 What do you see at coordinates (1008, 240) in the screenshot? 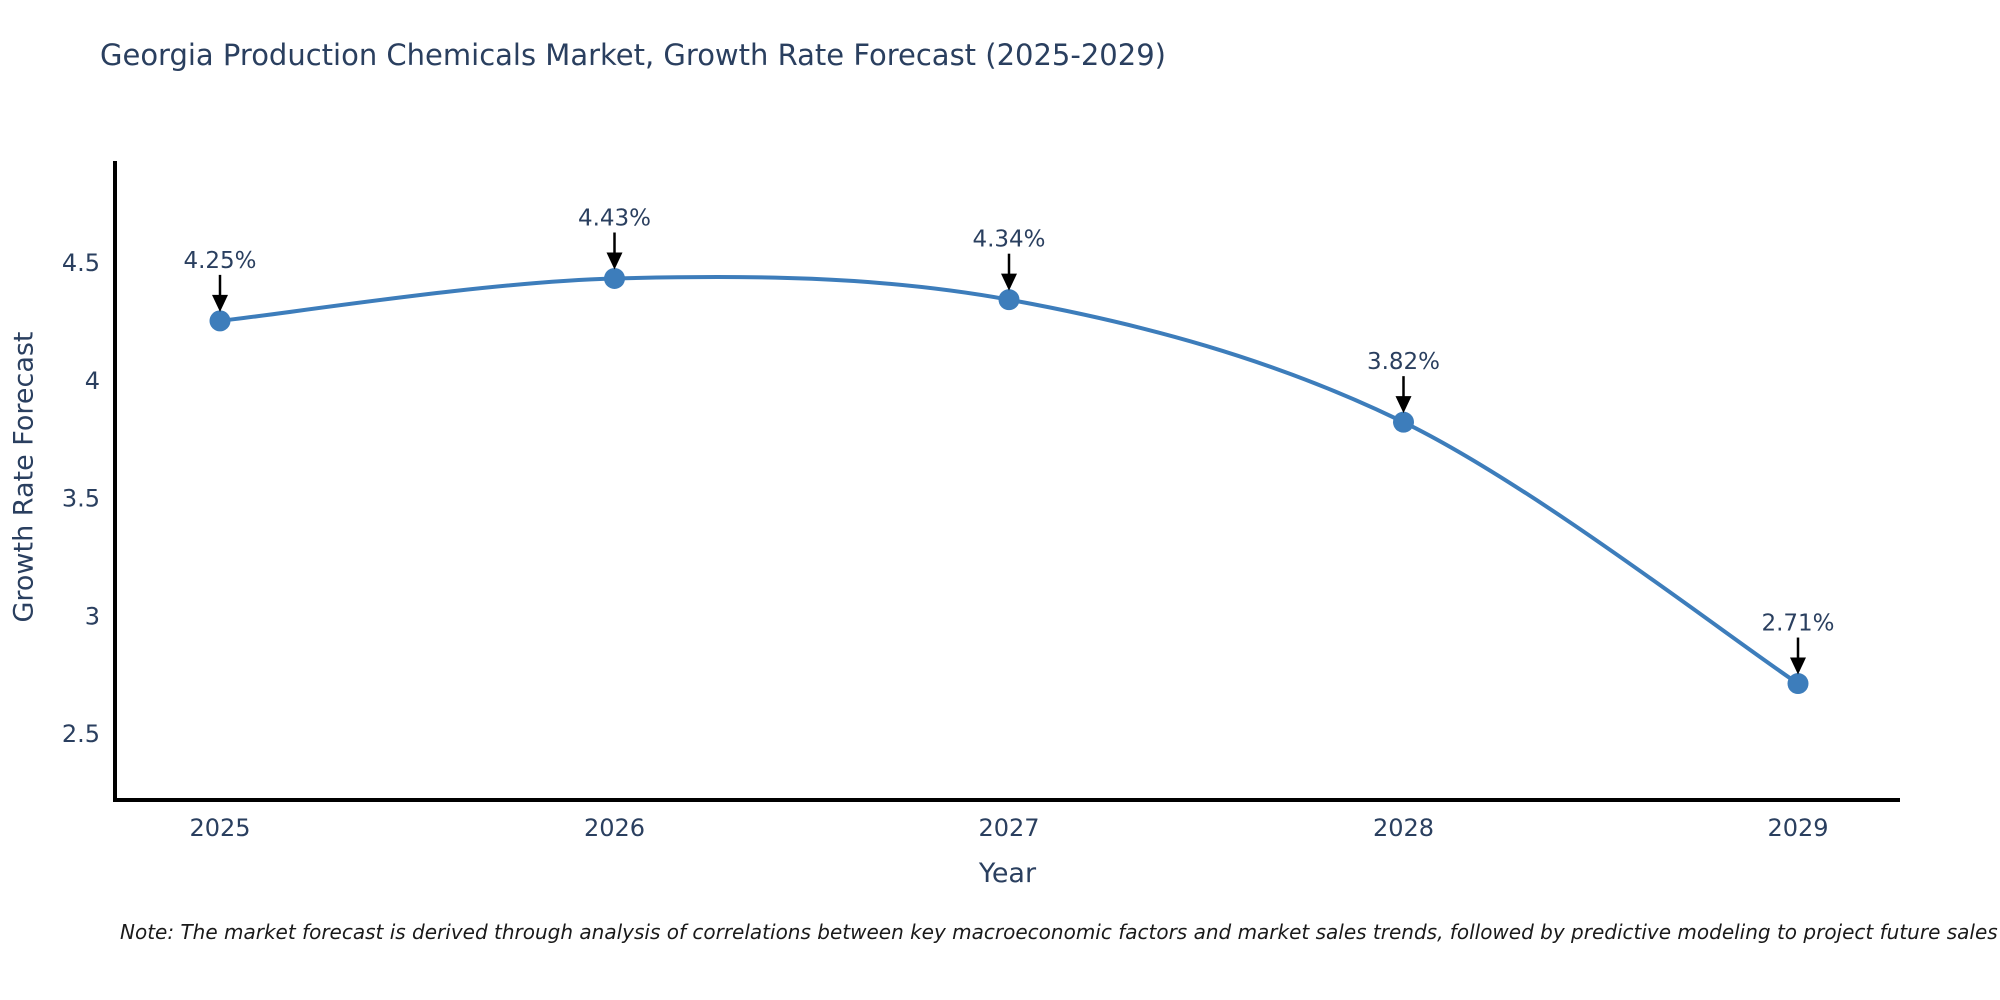
I see `annotation-label: 4.34%` at bounding box center [1008, 240].